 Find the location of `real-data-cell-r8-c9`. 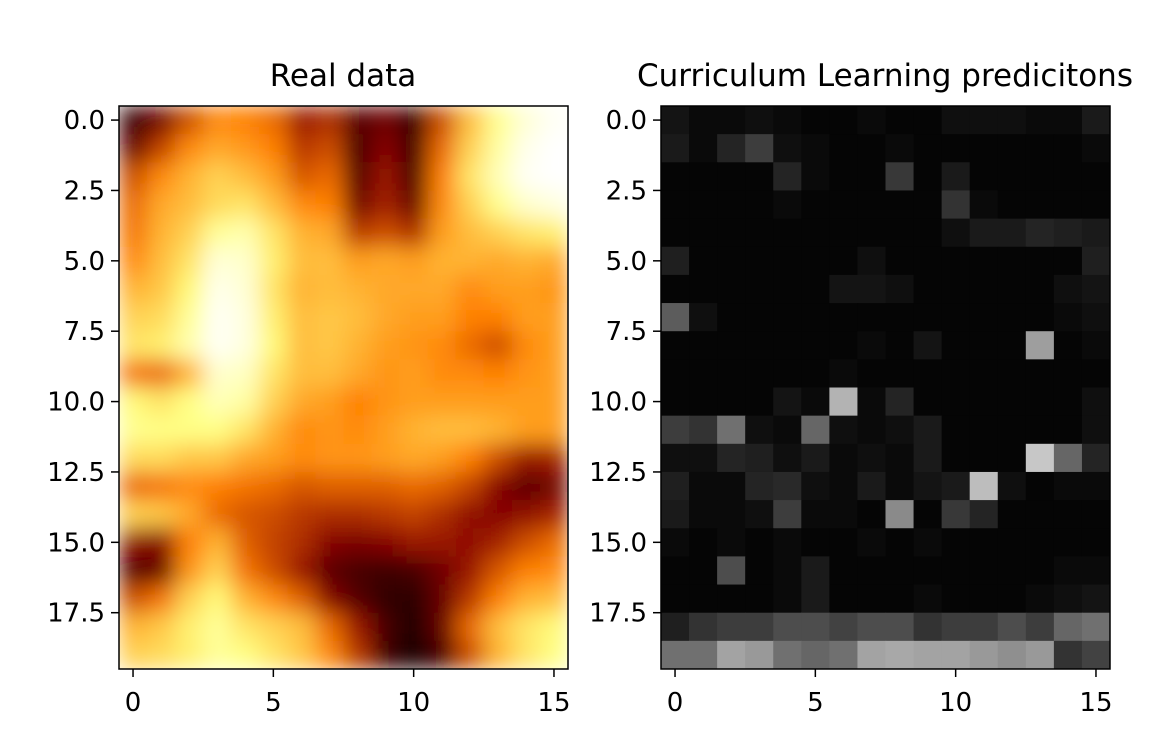

real-data-cell-r8-c9 is located at coordinates (386, 345).